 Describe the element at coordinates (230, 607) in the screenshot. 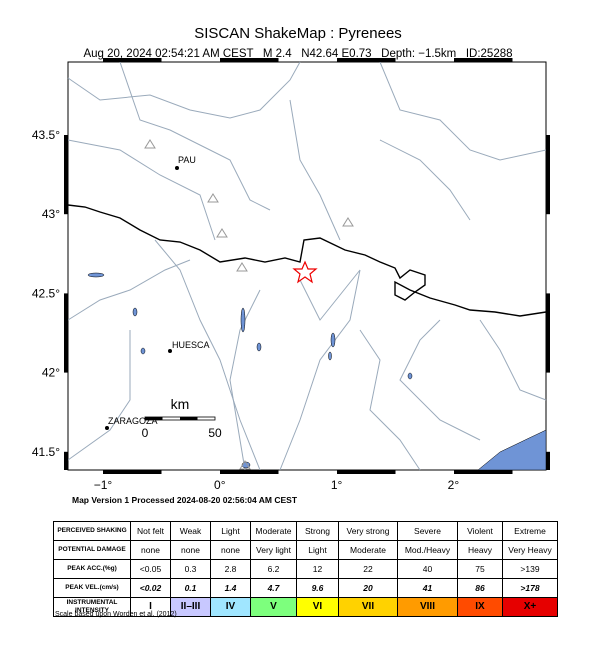

I see `legend-cell: IV` at that location.